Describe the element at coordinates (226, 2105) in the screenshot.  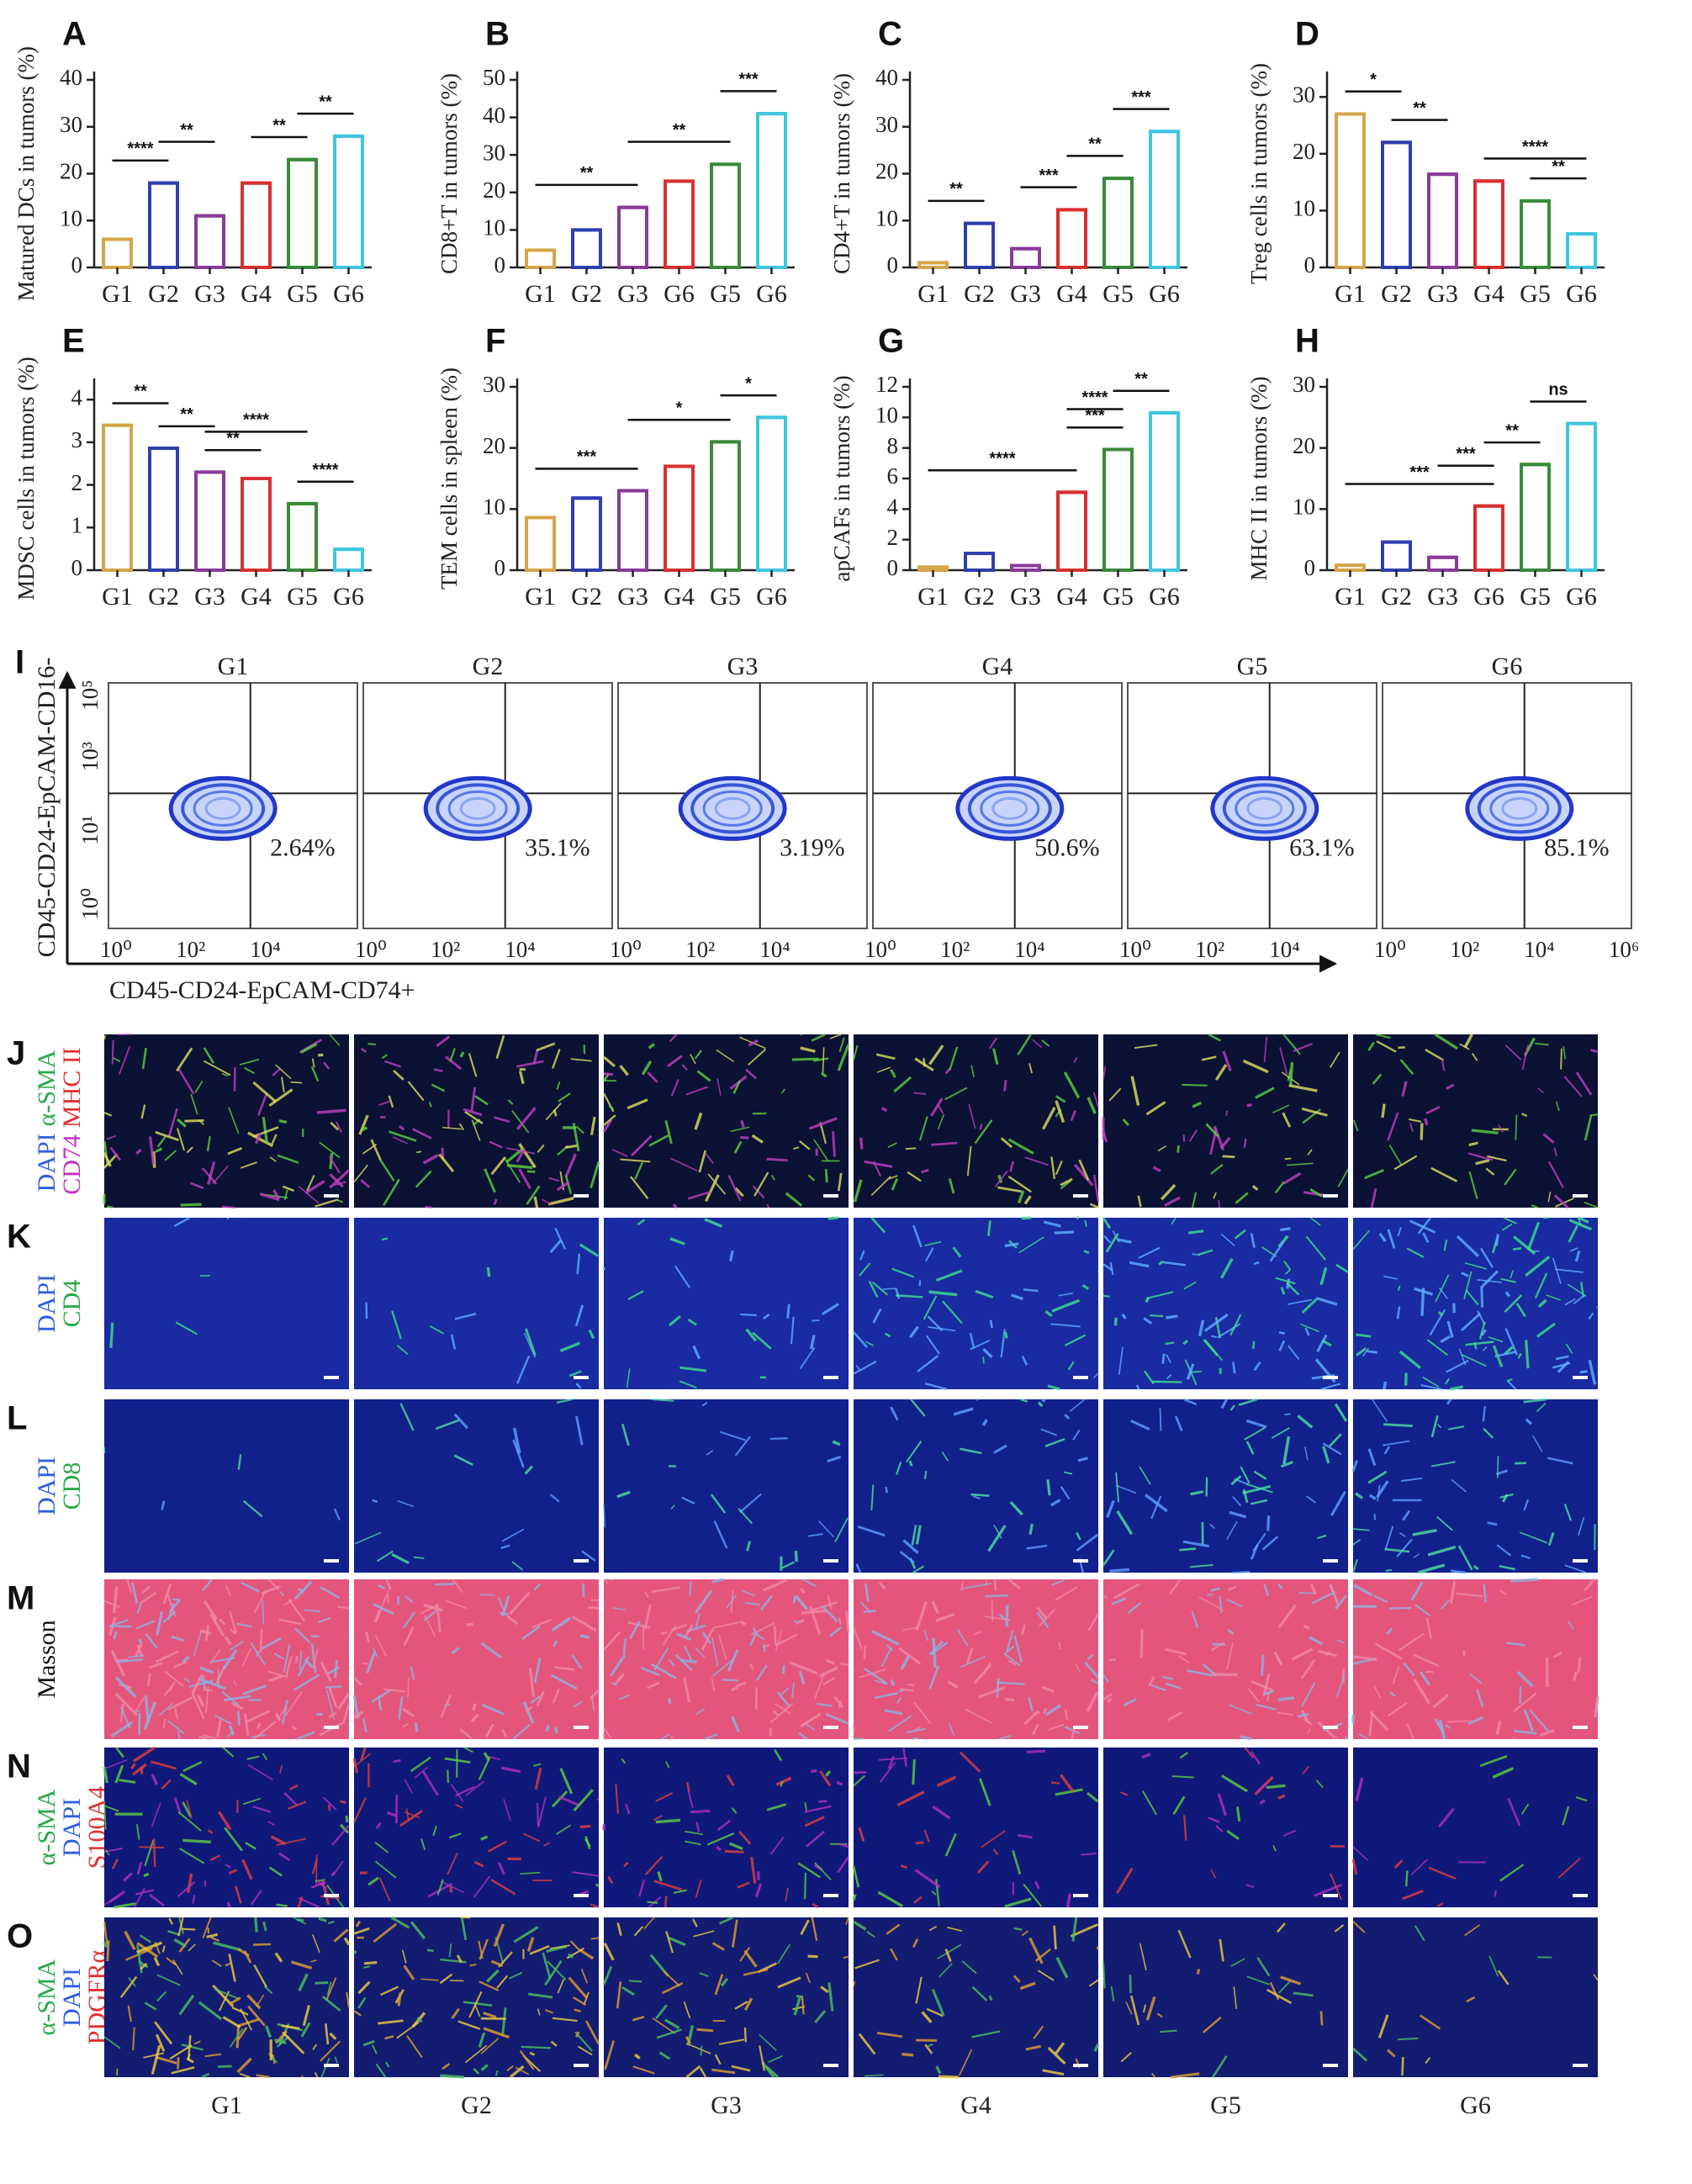
I see `column-label: G1` at that location.